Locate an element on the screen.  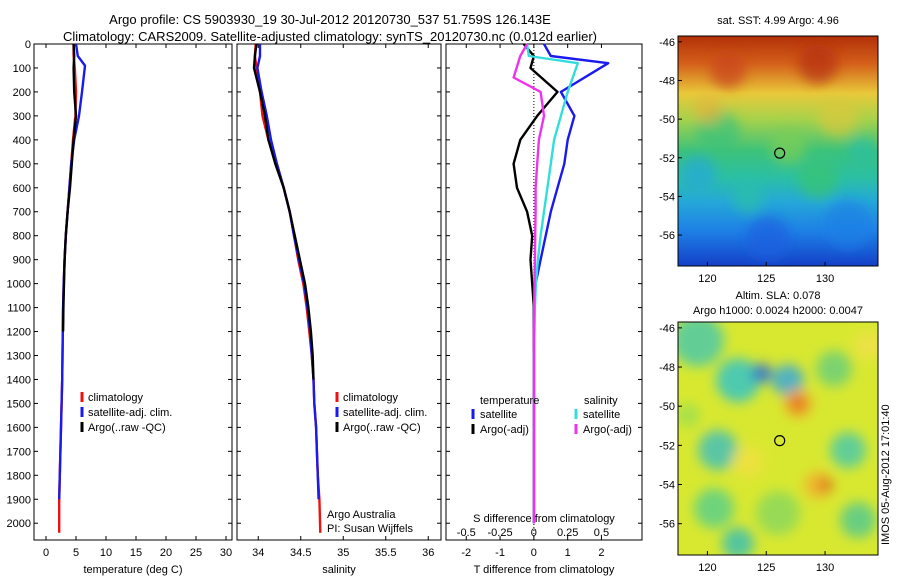
x-tick-label: 36 is located at coordinates (428, 553).